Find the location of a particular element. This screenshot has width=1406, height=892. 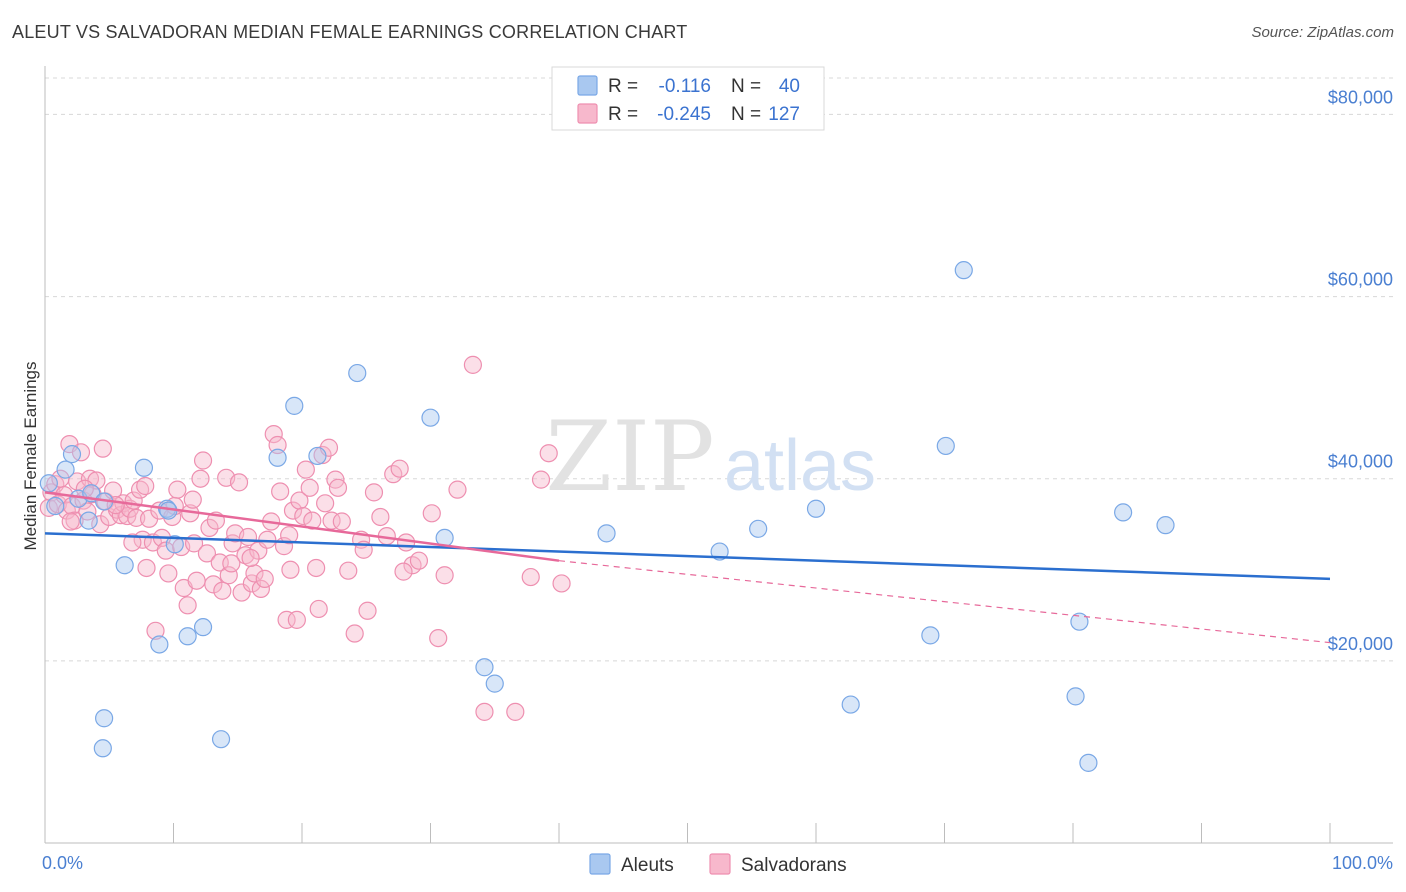

zipatlas-watermark: ZIP atlas is located at coordinates (710, 457).